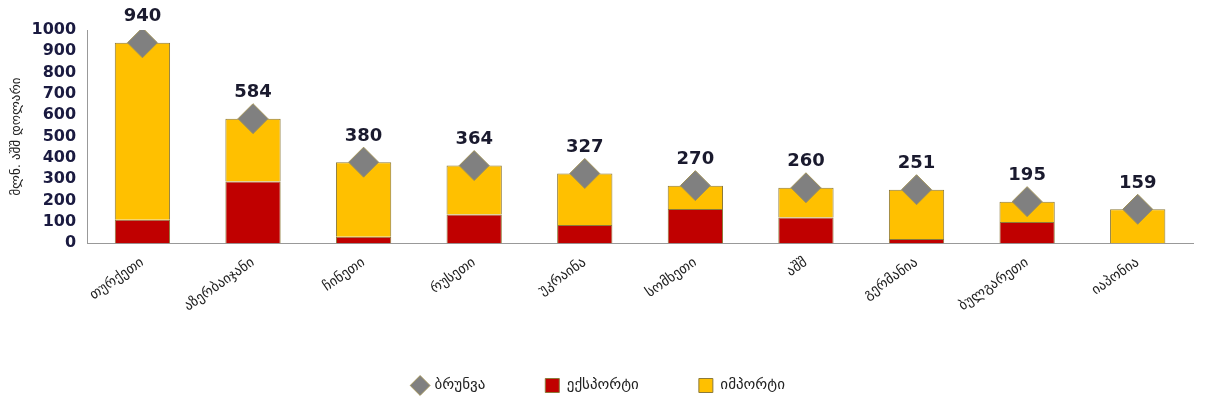 The image size is (1213, 403). What do you see at coordinates (584, 146) in the screenshot?
I see `total-label: 327` at bounding box center [584, 146].